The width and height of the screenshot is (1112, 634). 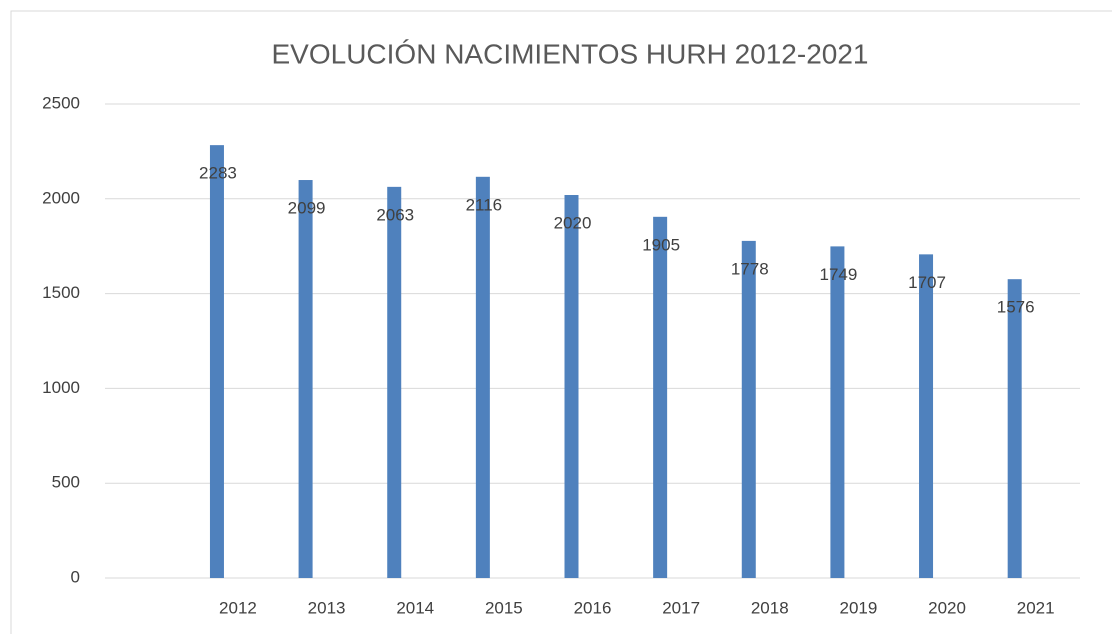 I want to click on x-tick-label: 2020, so click(x=947, y=607).